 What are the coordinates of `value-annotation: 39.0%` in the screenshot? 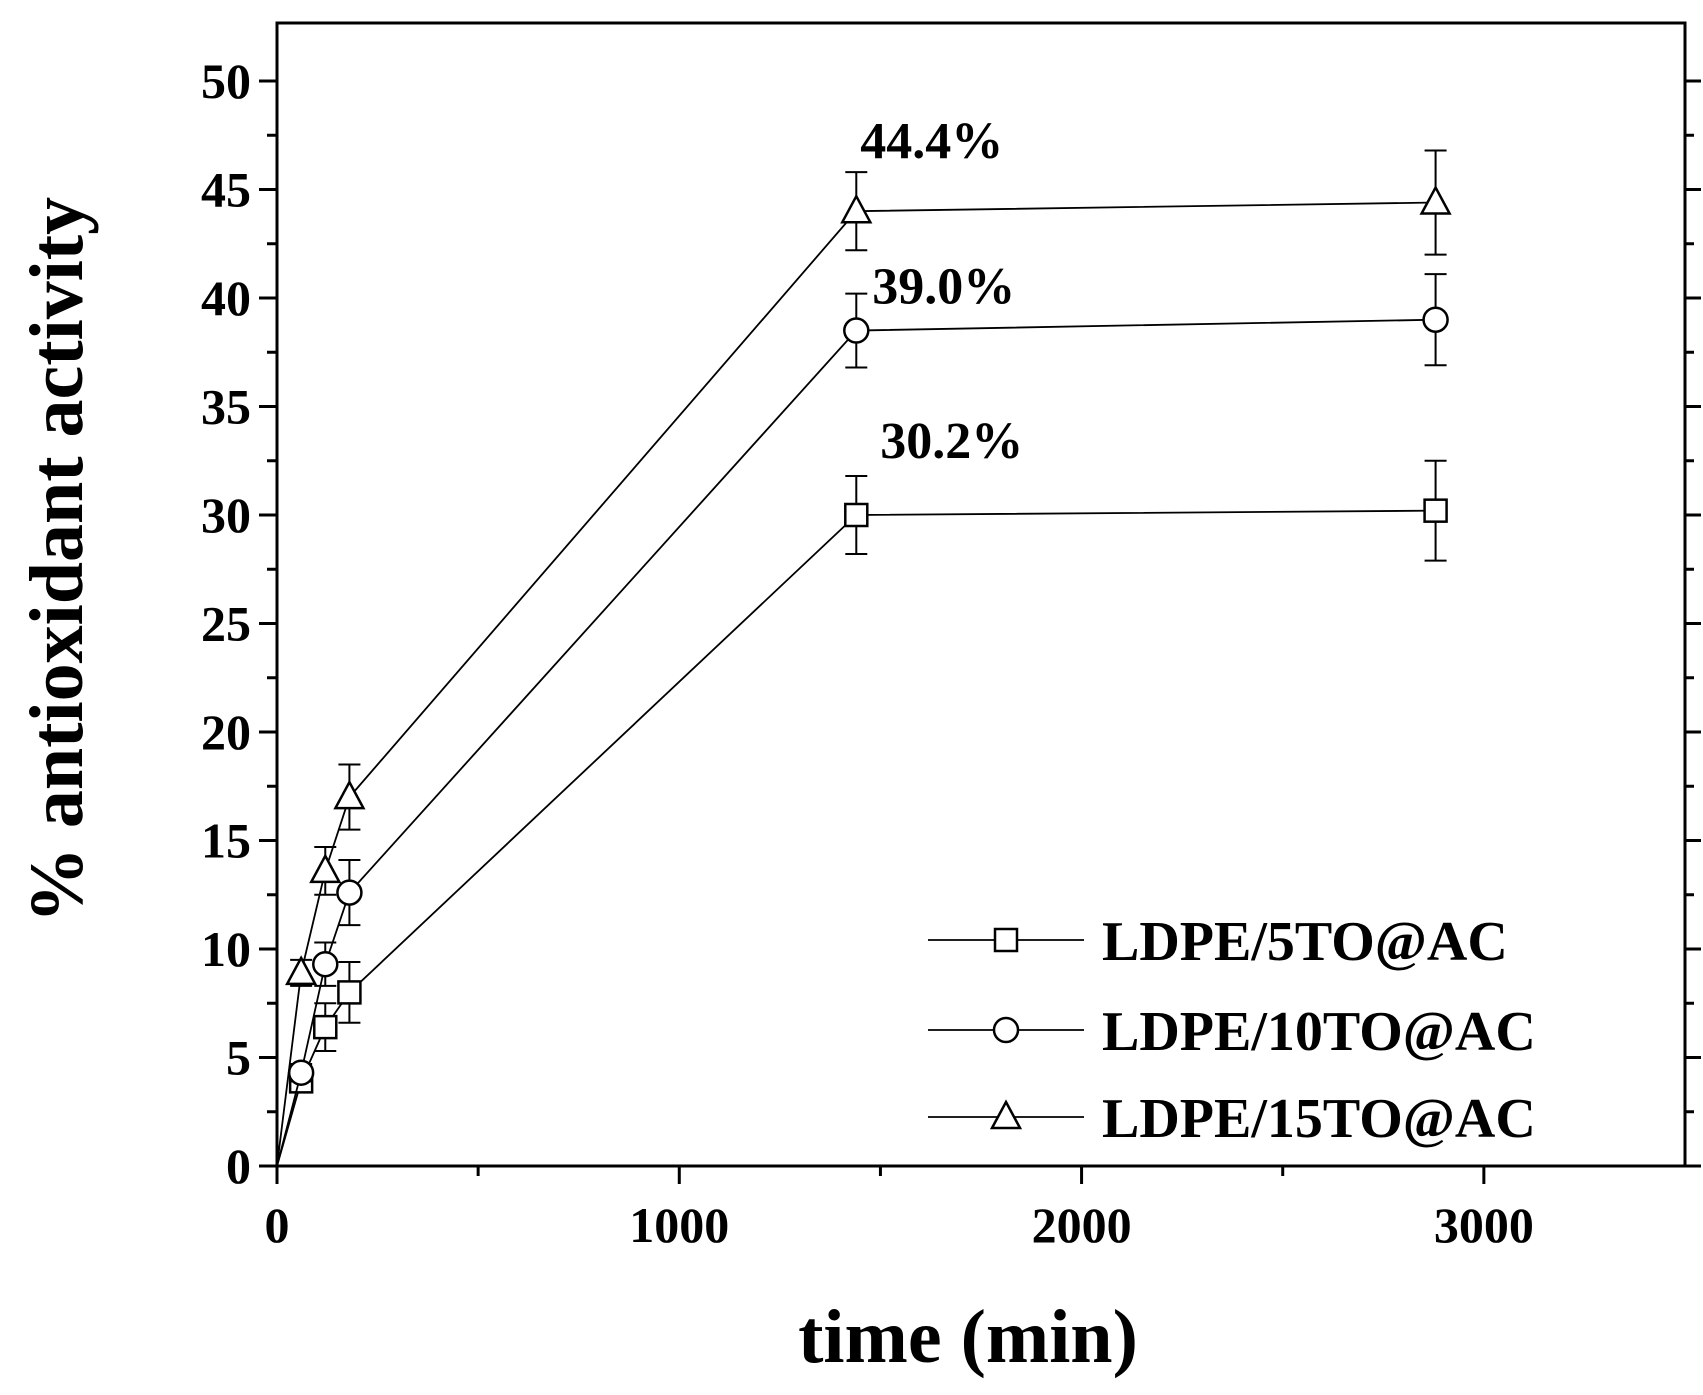 It's located at (943, 287).